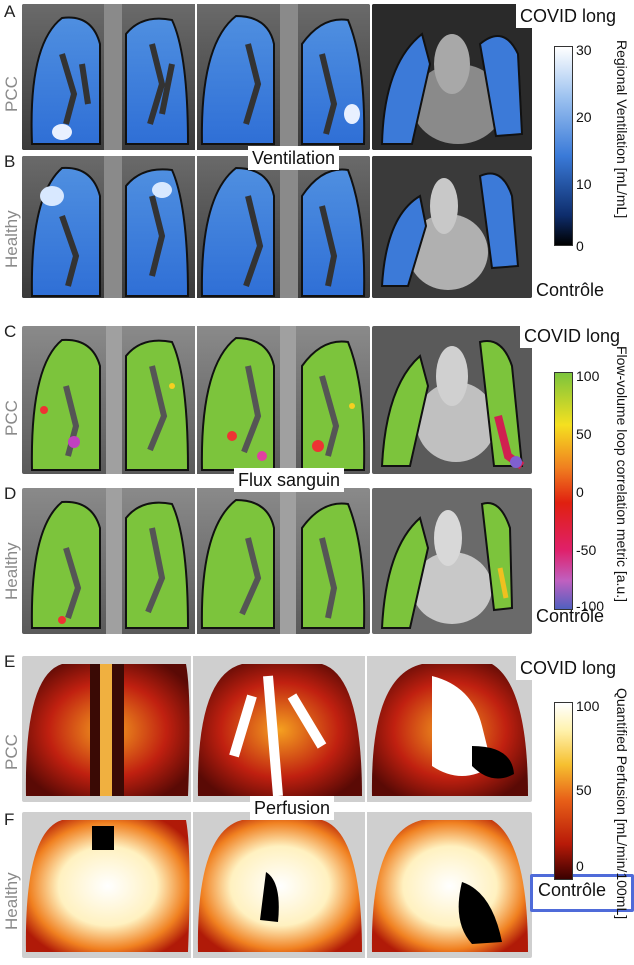 The height and width of the screenshot is (965, 634). I want to click on selection-box, so click(582, 893).